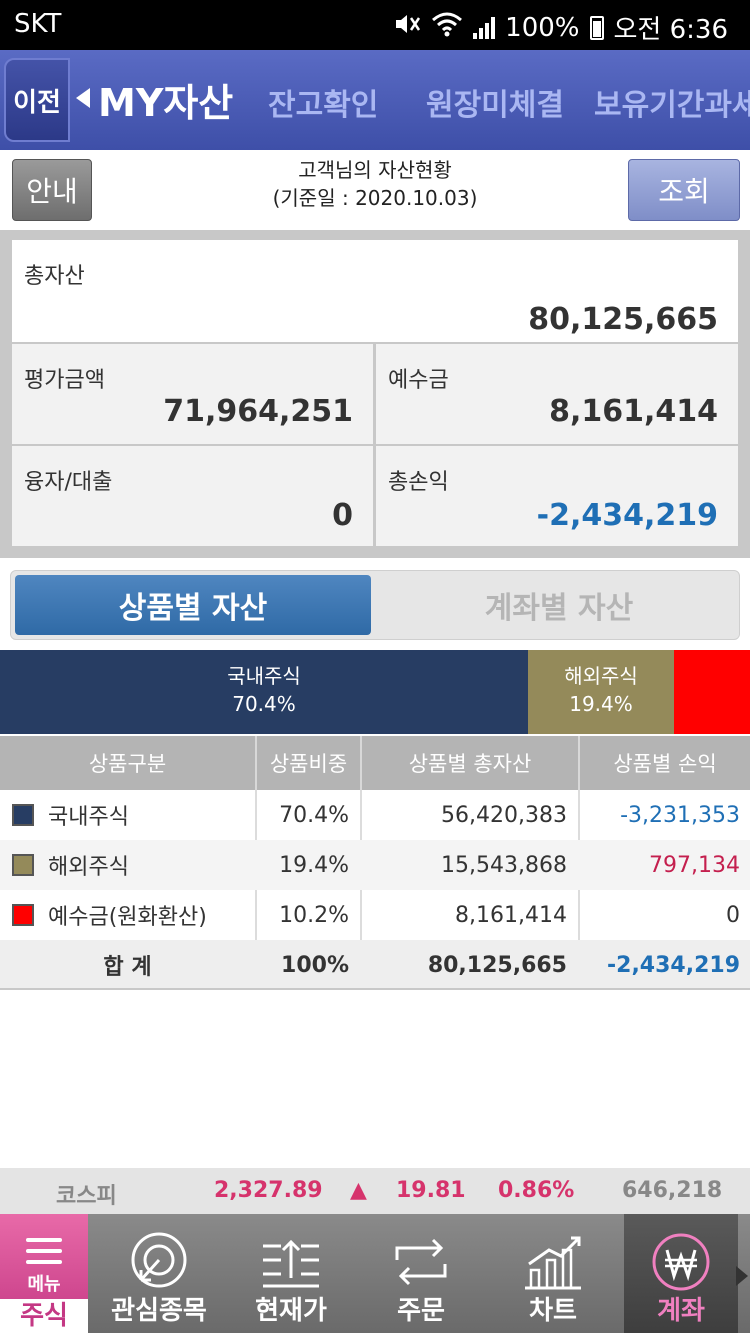 The image size is (750, 1333). Describe the element at coordinates (308, 764) in the screenshot. I see `header-weight: 상품비중` at that location.